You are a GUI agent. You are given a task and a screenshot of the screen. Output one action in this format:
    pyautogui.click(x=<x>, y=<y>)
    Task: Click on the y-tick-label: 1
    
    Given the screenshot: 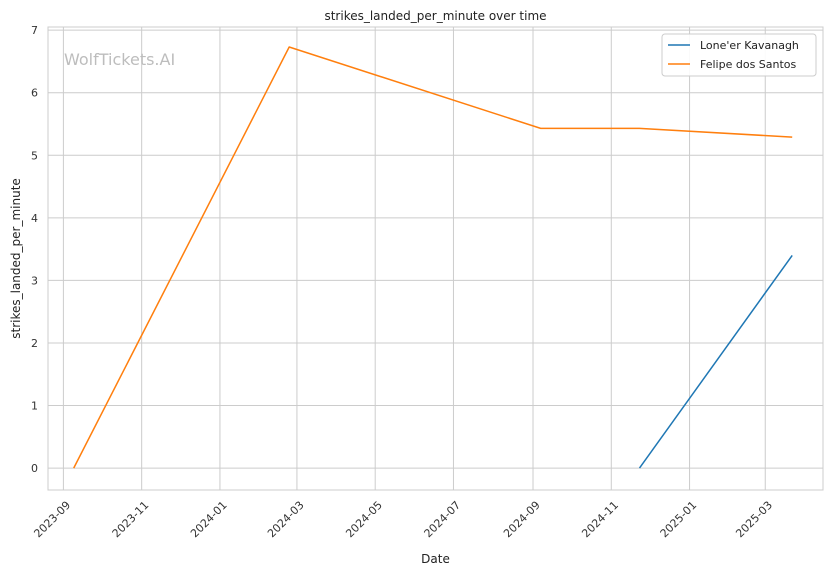 What is the action you would take?
    pyautogui.click(x=34, y=406)
    